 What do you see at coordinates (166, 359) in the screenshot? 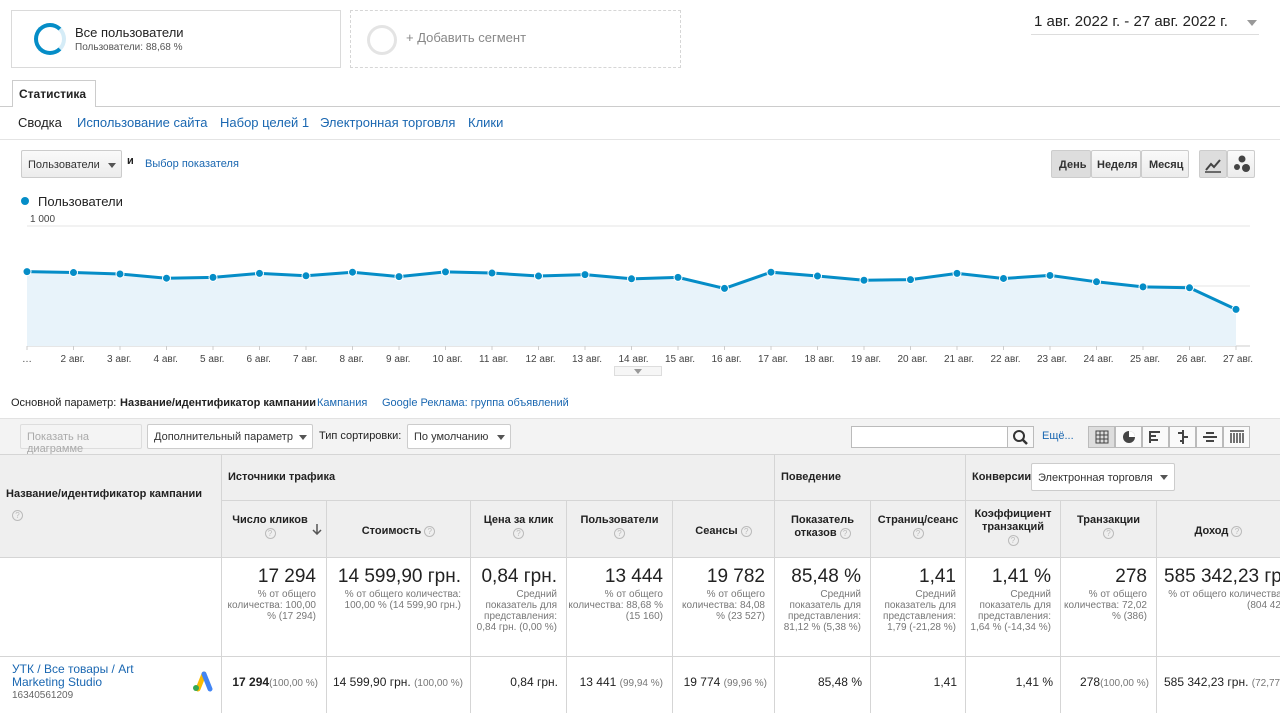
I see `x-tick-label: 4 авг.` at bounding box center [166, 359].